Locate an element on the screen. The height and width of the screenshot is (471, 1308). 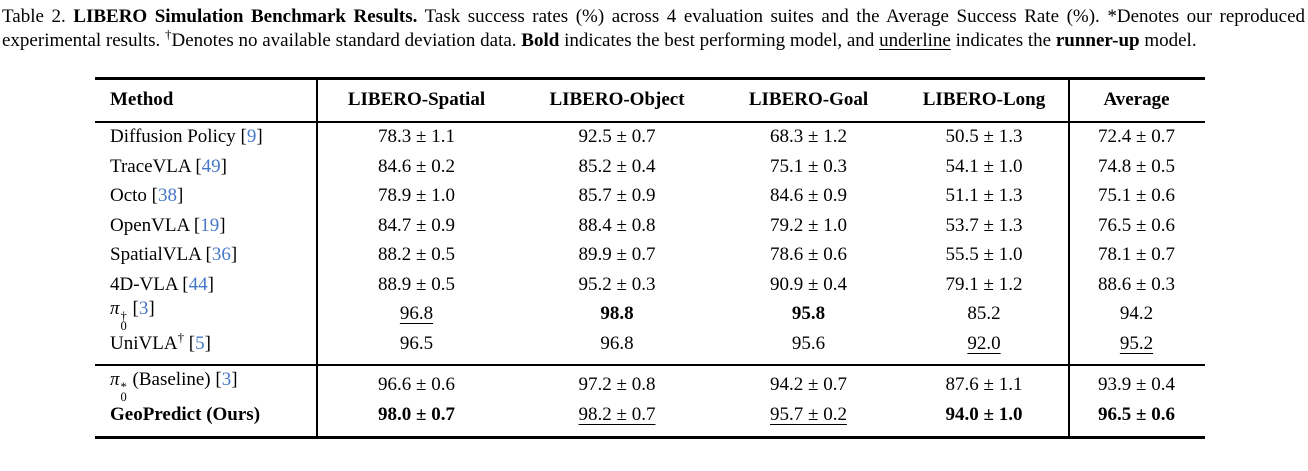
value-cell: 85.2 is located at coordinates (984, 314).